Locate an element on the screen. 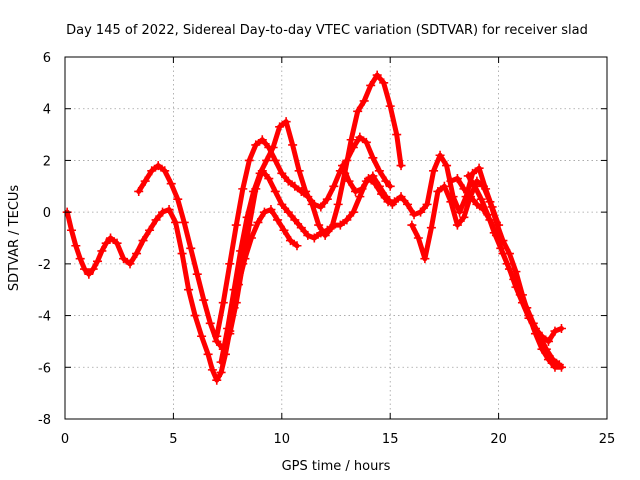 This screenshot has height=480, width=640. x-tick-labels: 0 5 10 15 20 25 is located at coordinates (338, 439).